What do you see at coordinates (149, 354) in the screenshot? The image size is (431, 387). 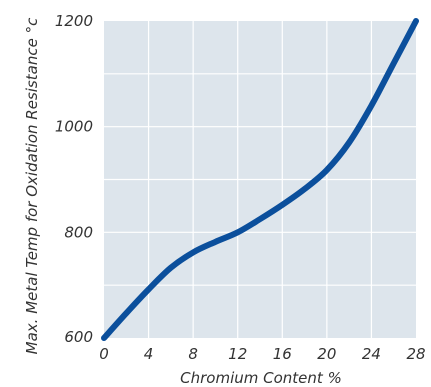 I see `x-tick-label: 4` at bounding box center [149, 354].